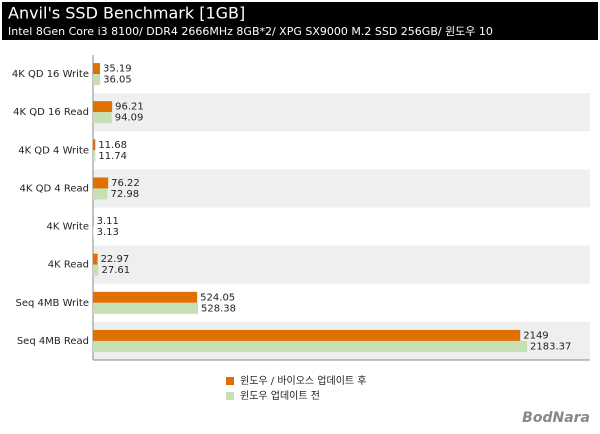  Describe the element at coordinates (280, 395) in the screenshot. I see `legend-label: 윈도우 업데이트 전` at that location.